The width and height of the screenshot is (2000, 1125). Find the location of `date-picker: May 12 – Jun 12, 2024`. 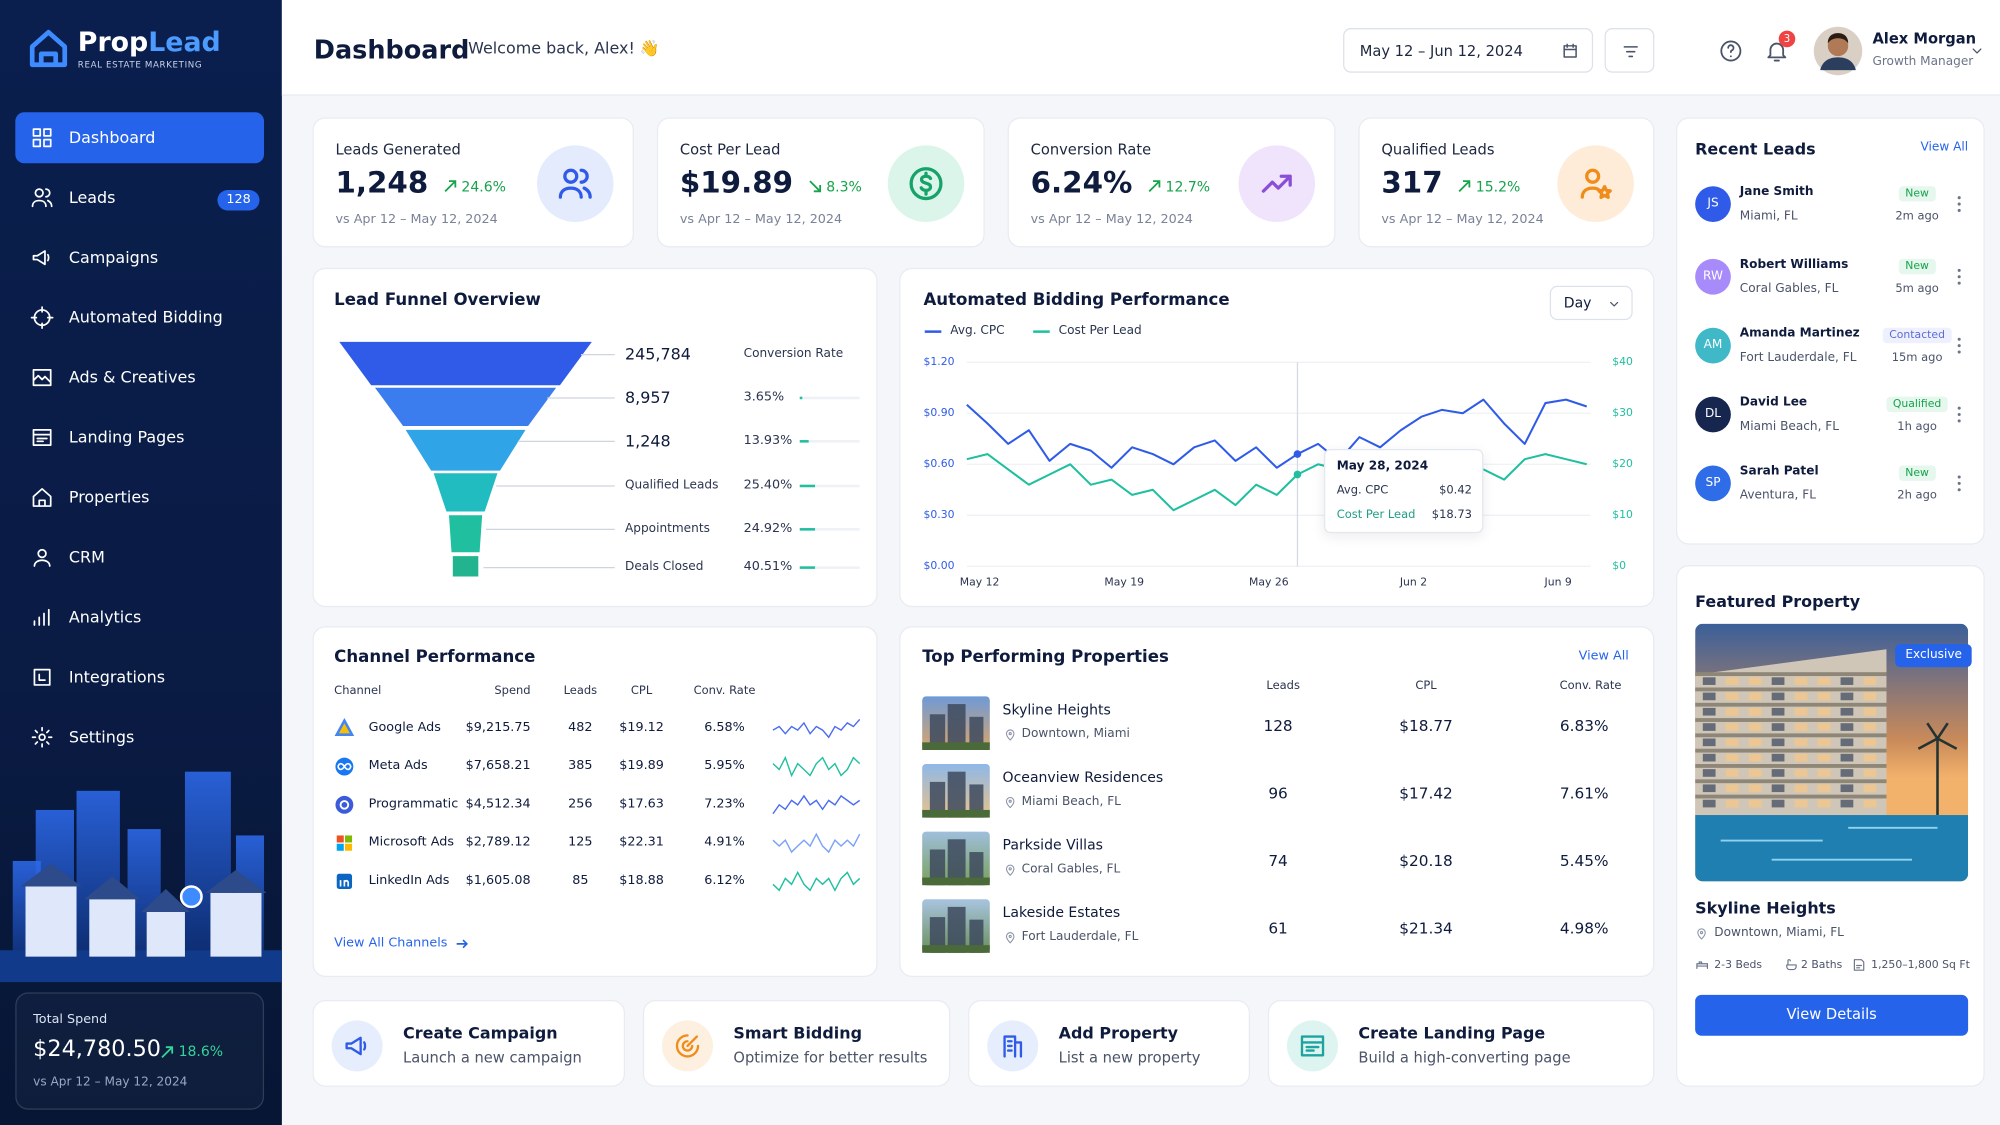

date-picker: May 12 – Jun 12, 2024 is located at coordinates (1468, 50).